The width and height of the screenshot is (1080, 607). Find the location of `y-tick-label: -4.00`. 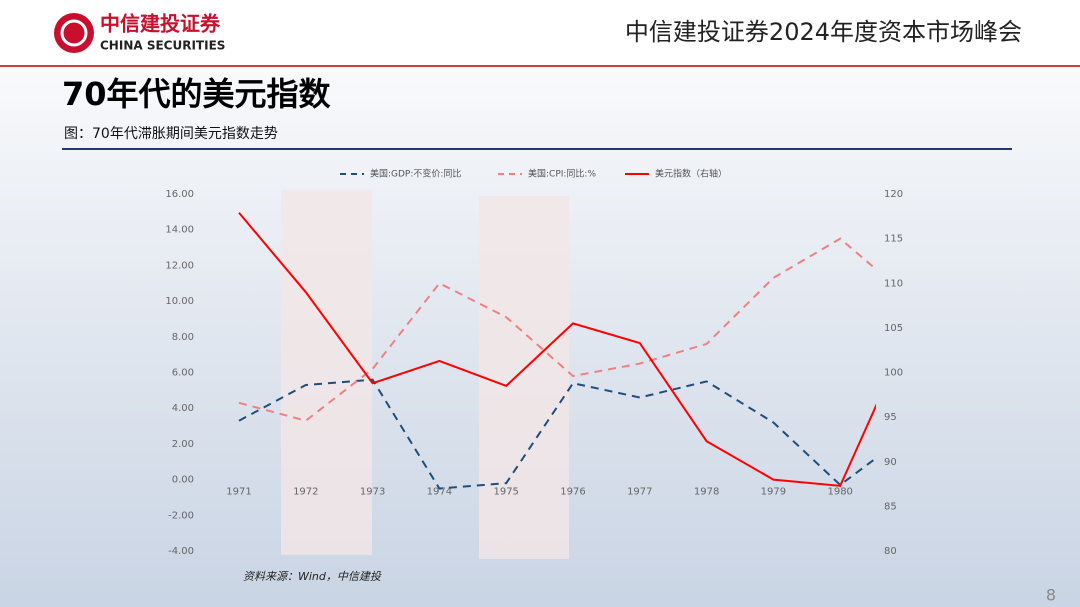

y-tick-label: -4.00 is located at coordinates (181, 551).